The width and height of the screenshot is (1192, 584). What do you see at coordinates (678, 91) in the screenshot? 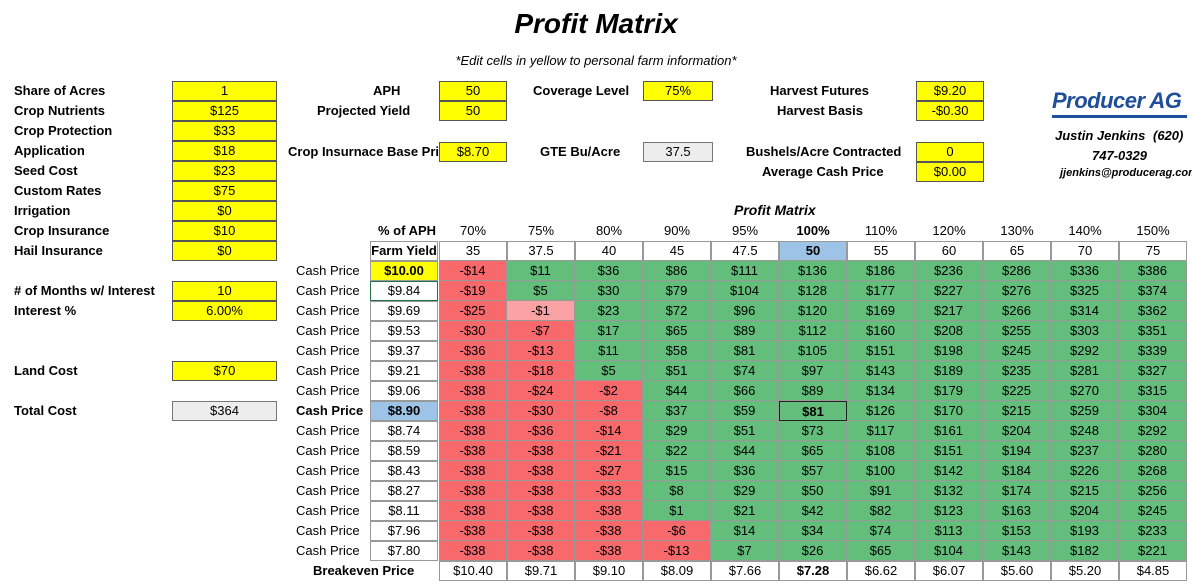
I see `coverage-level-input: 75%` at bounding box center [678, 91].